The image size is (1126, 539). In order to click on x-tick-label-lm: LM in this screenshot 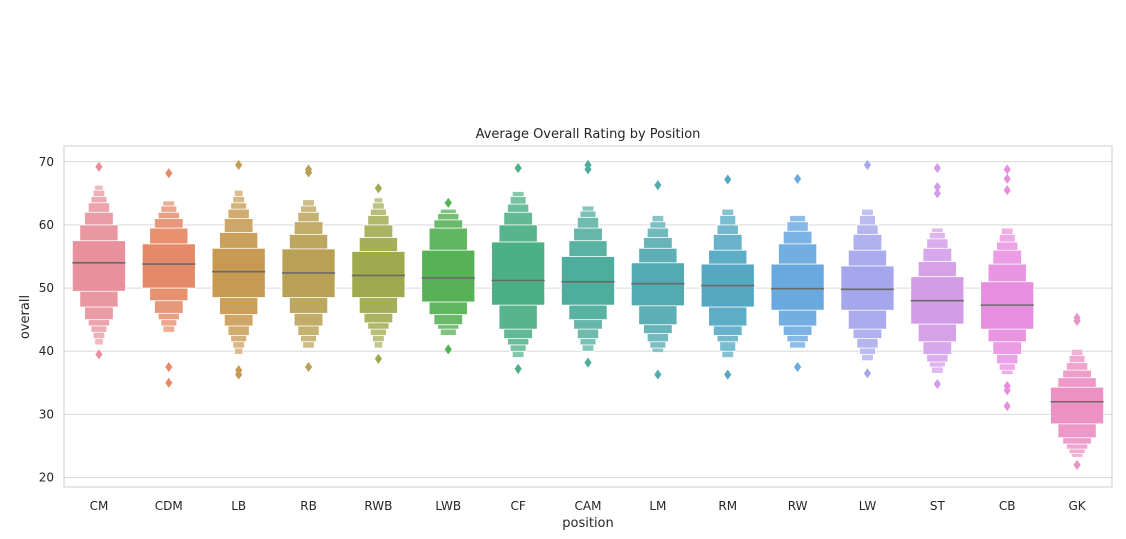, I will do `click(657, 506)`.